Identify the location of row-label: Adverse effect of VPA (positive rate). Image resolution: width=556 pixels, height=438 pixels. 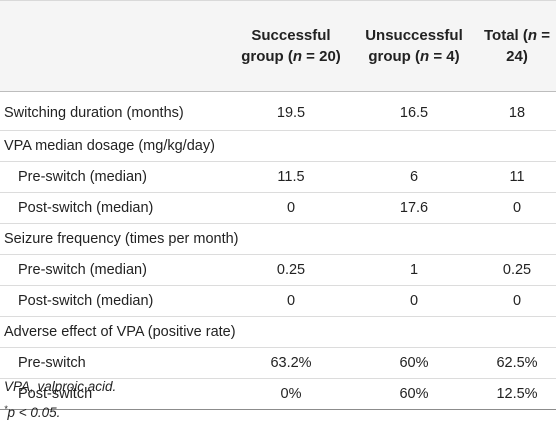
(118, 332).